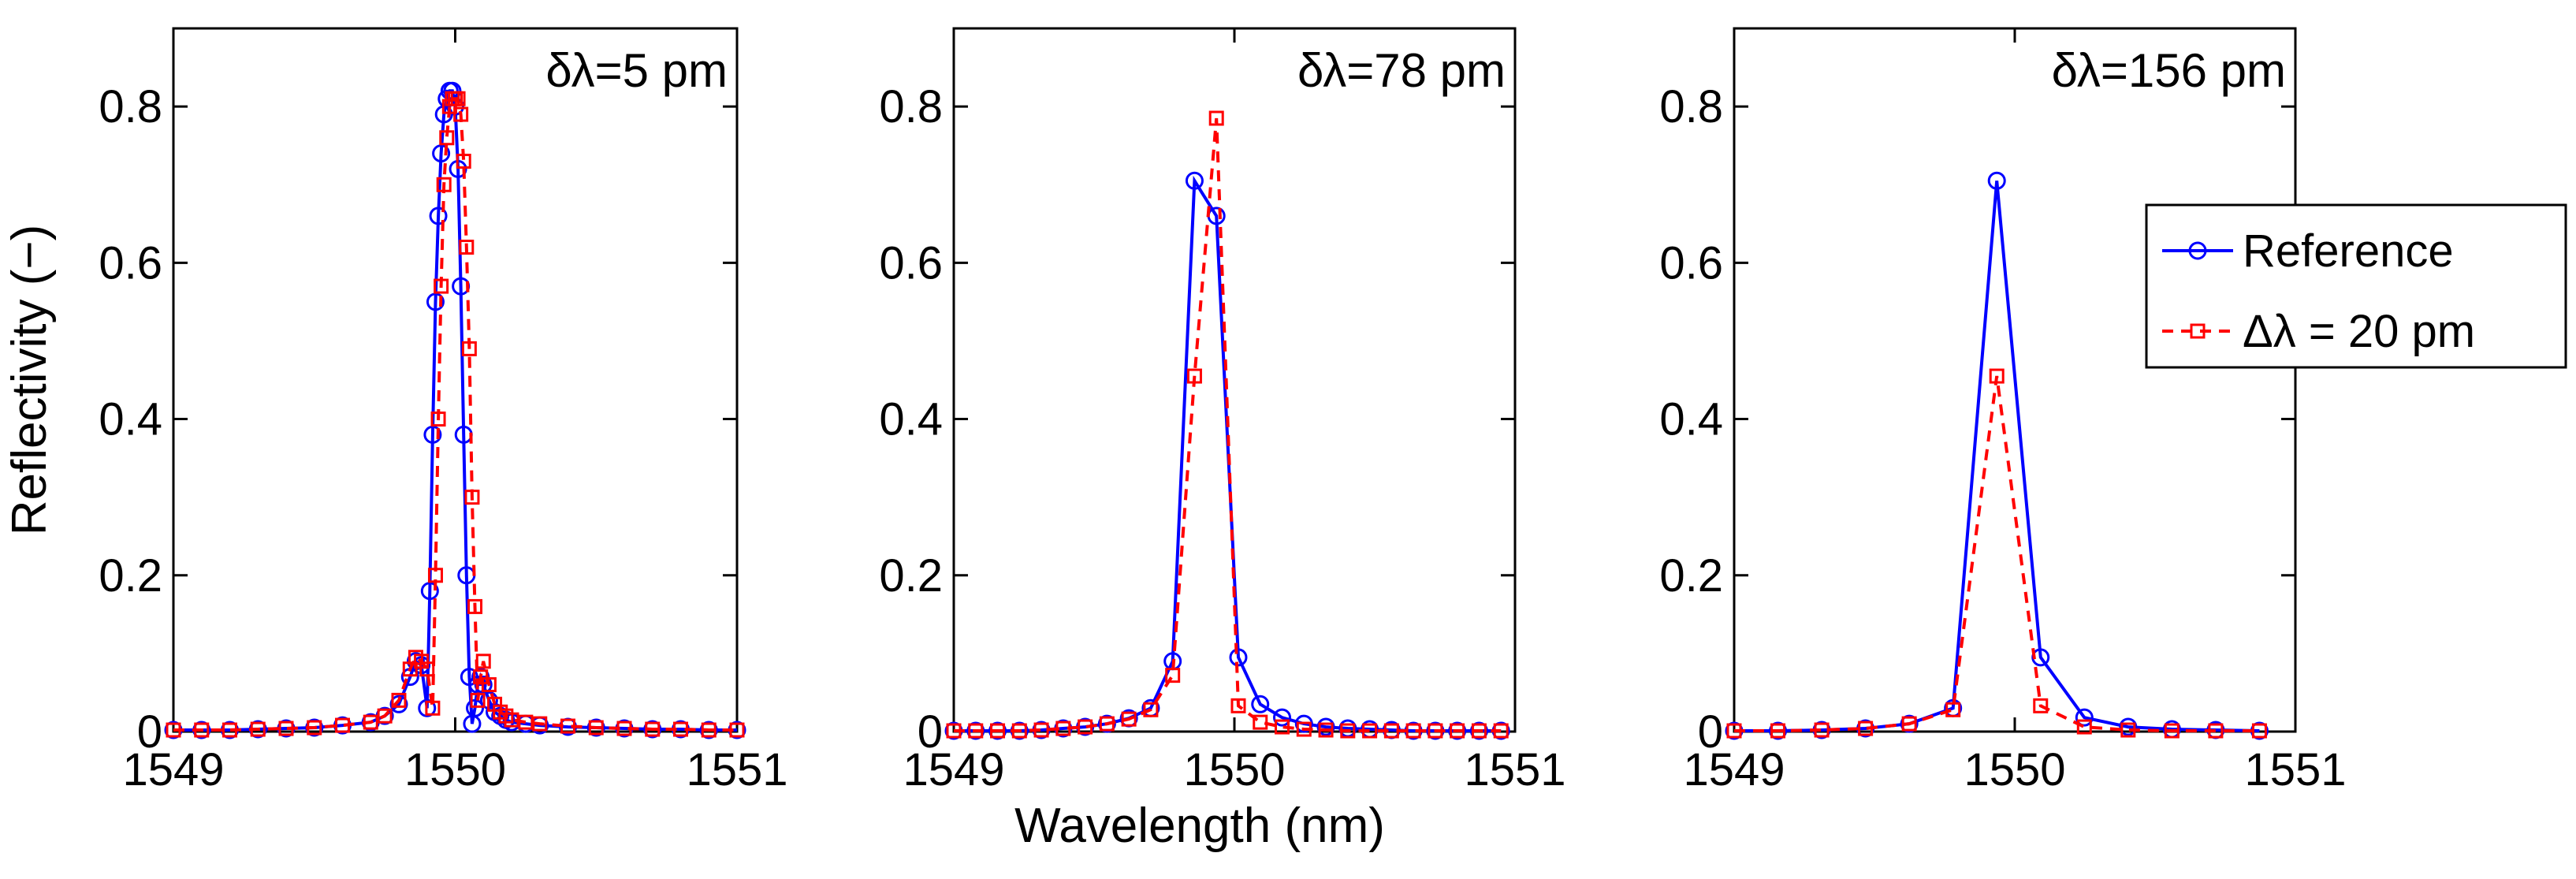  I want to click on x-tick-label: 1551, so click(2295, 769).